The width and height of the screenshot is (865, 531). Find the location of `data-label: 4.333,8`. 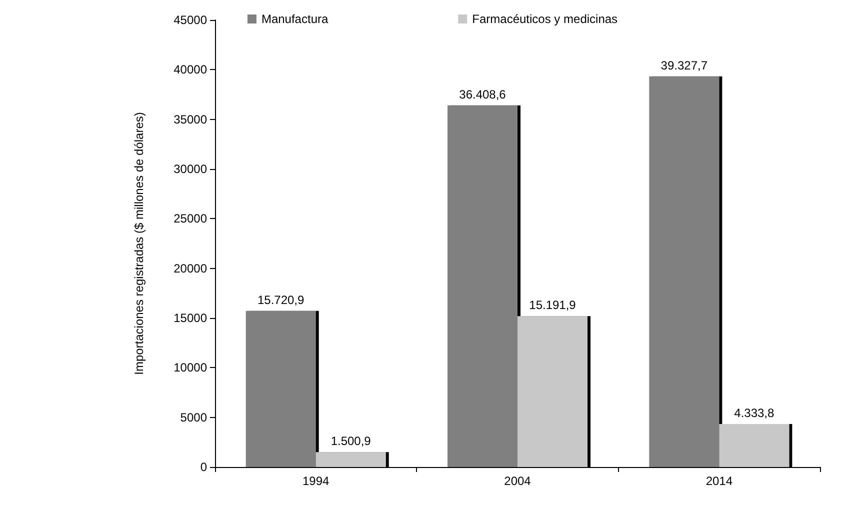

data-label: 4.333,8 is located at coordinates (754, 413).